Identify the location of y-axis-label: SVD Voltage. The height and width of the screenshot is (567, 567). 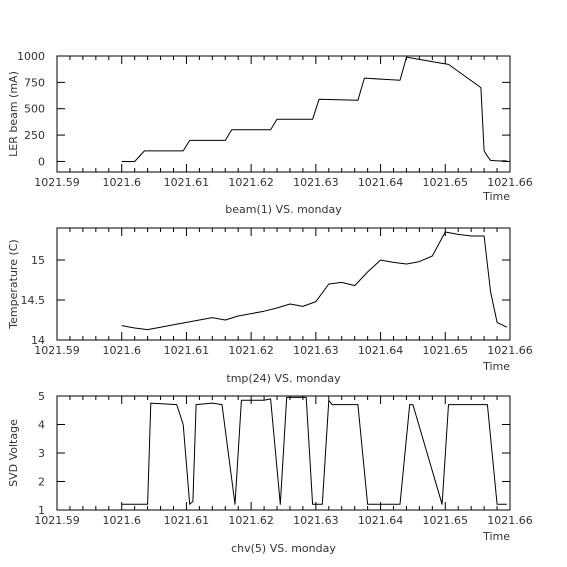
(13, 453).